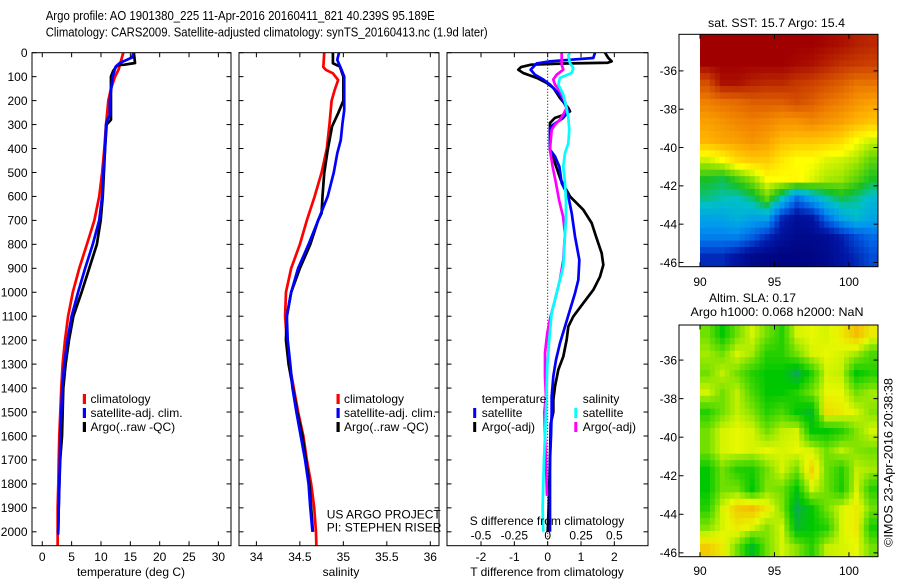 The width and height of the screenshot is (900, 580). What do you see at coordinates (17, 101) in the screenshot?
I see `y-tick-label: 200` at bounding box center [17, 101].